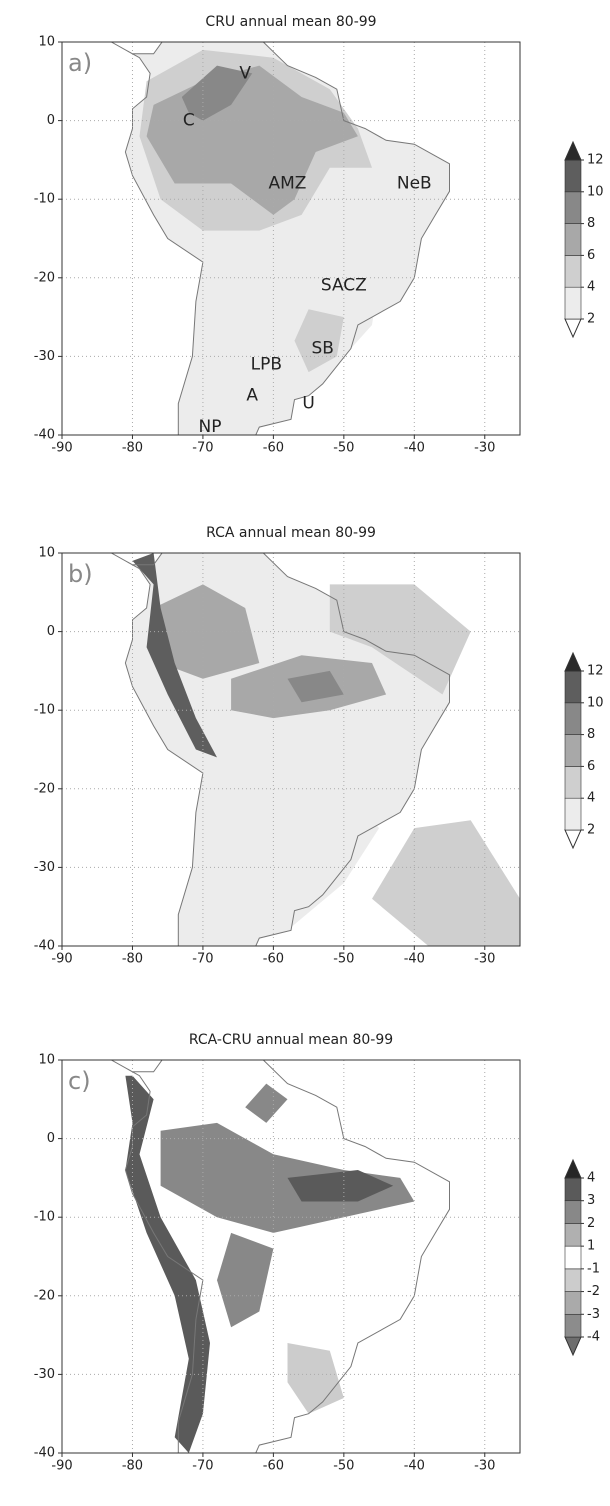  What do you see at coordinates (288, 183) in the screenshot?
I see `region-label: AMZ` at bounding box center [288, 183].